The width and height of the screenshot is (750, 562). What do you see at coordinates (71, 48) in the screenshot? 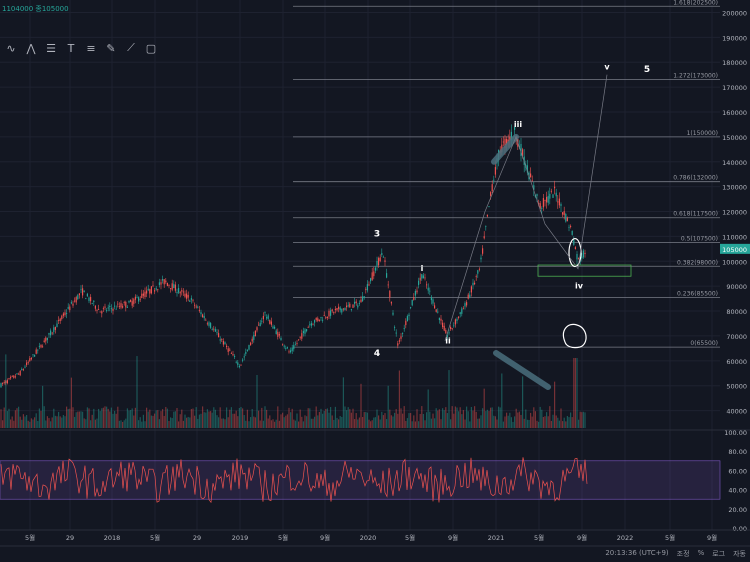
I see `text-icon: T` at bounding box center [71, 48].